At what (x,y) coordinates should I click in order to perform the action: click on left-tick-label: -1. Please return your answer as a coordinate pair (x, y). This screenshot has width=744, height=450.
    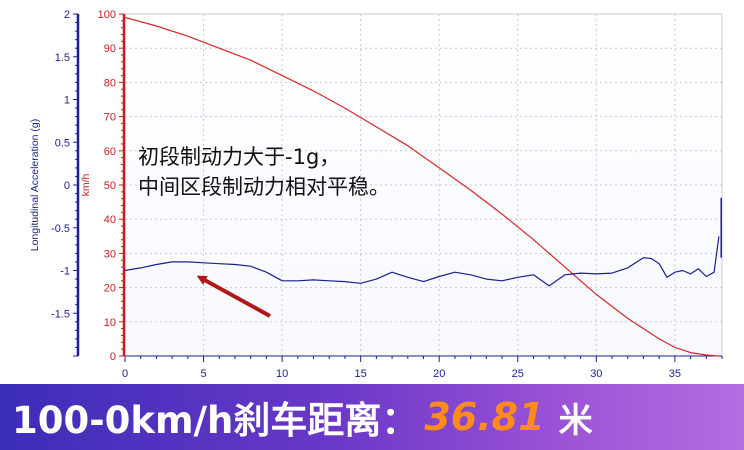
    Looking at the image, I should click on (65, 272).